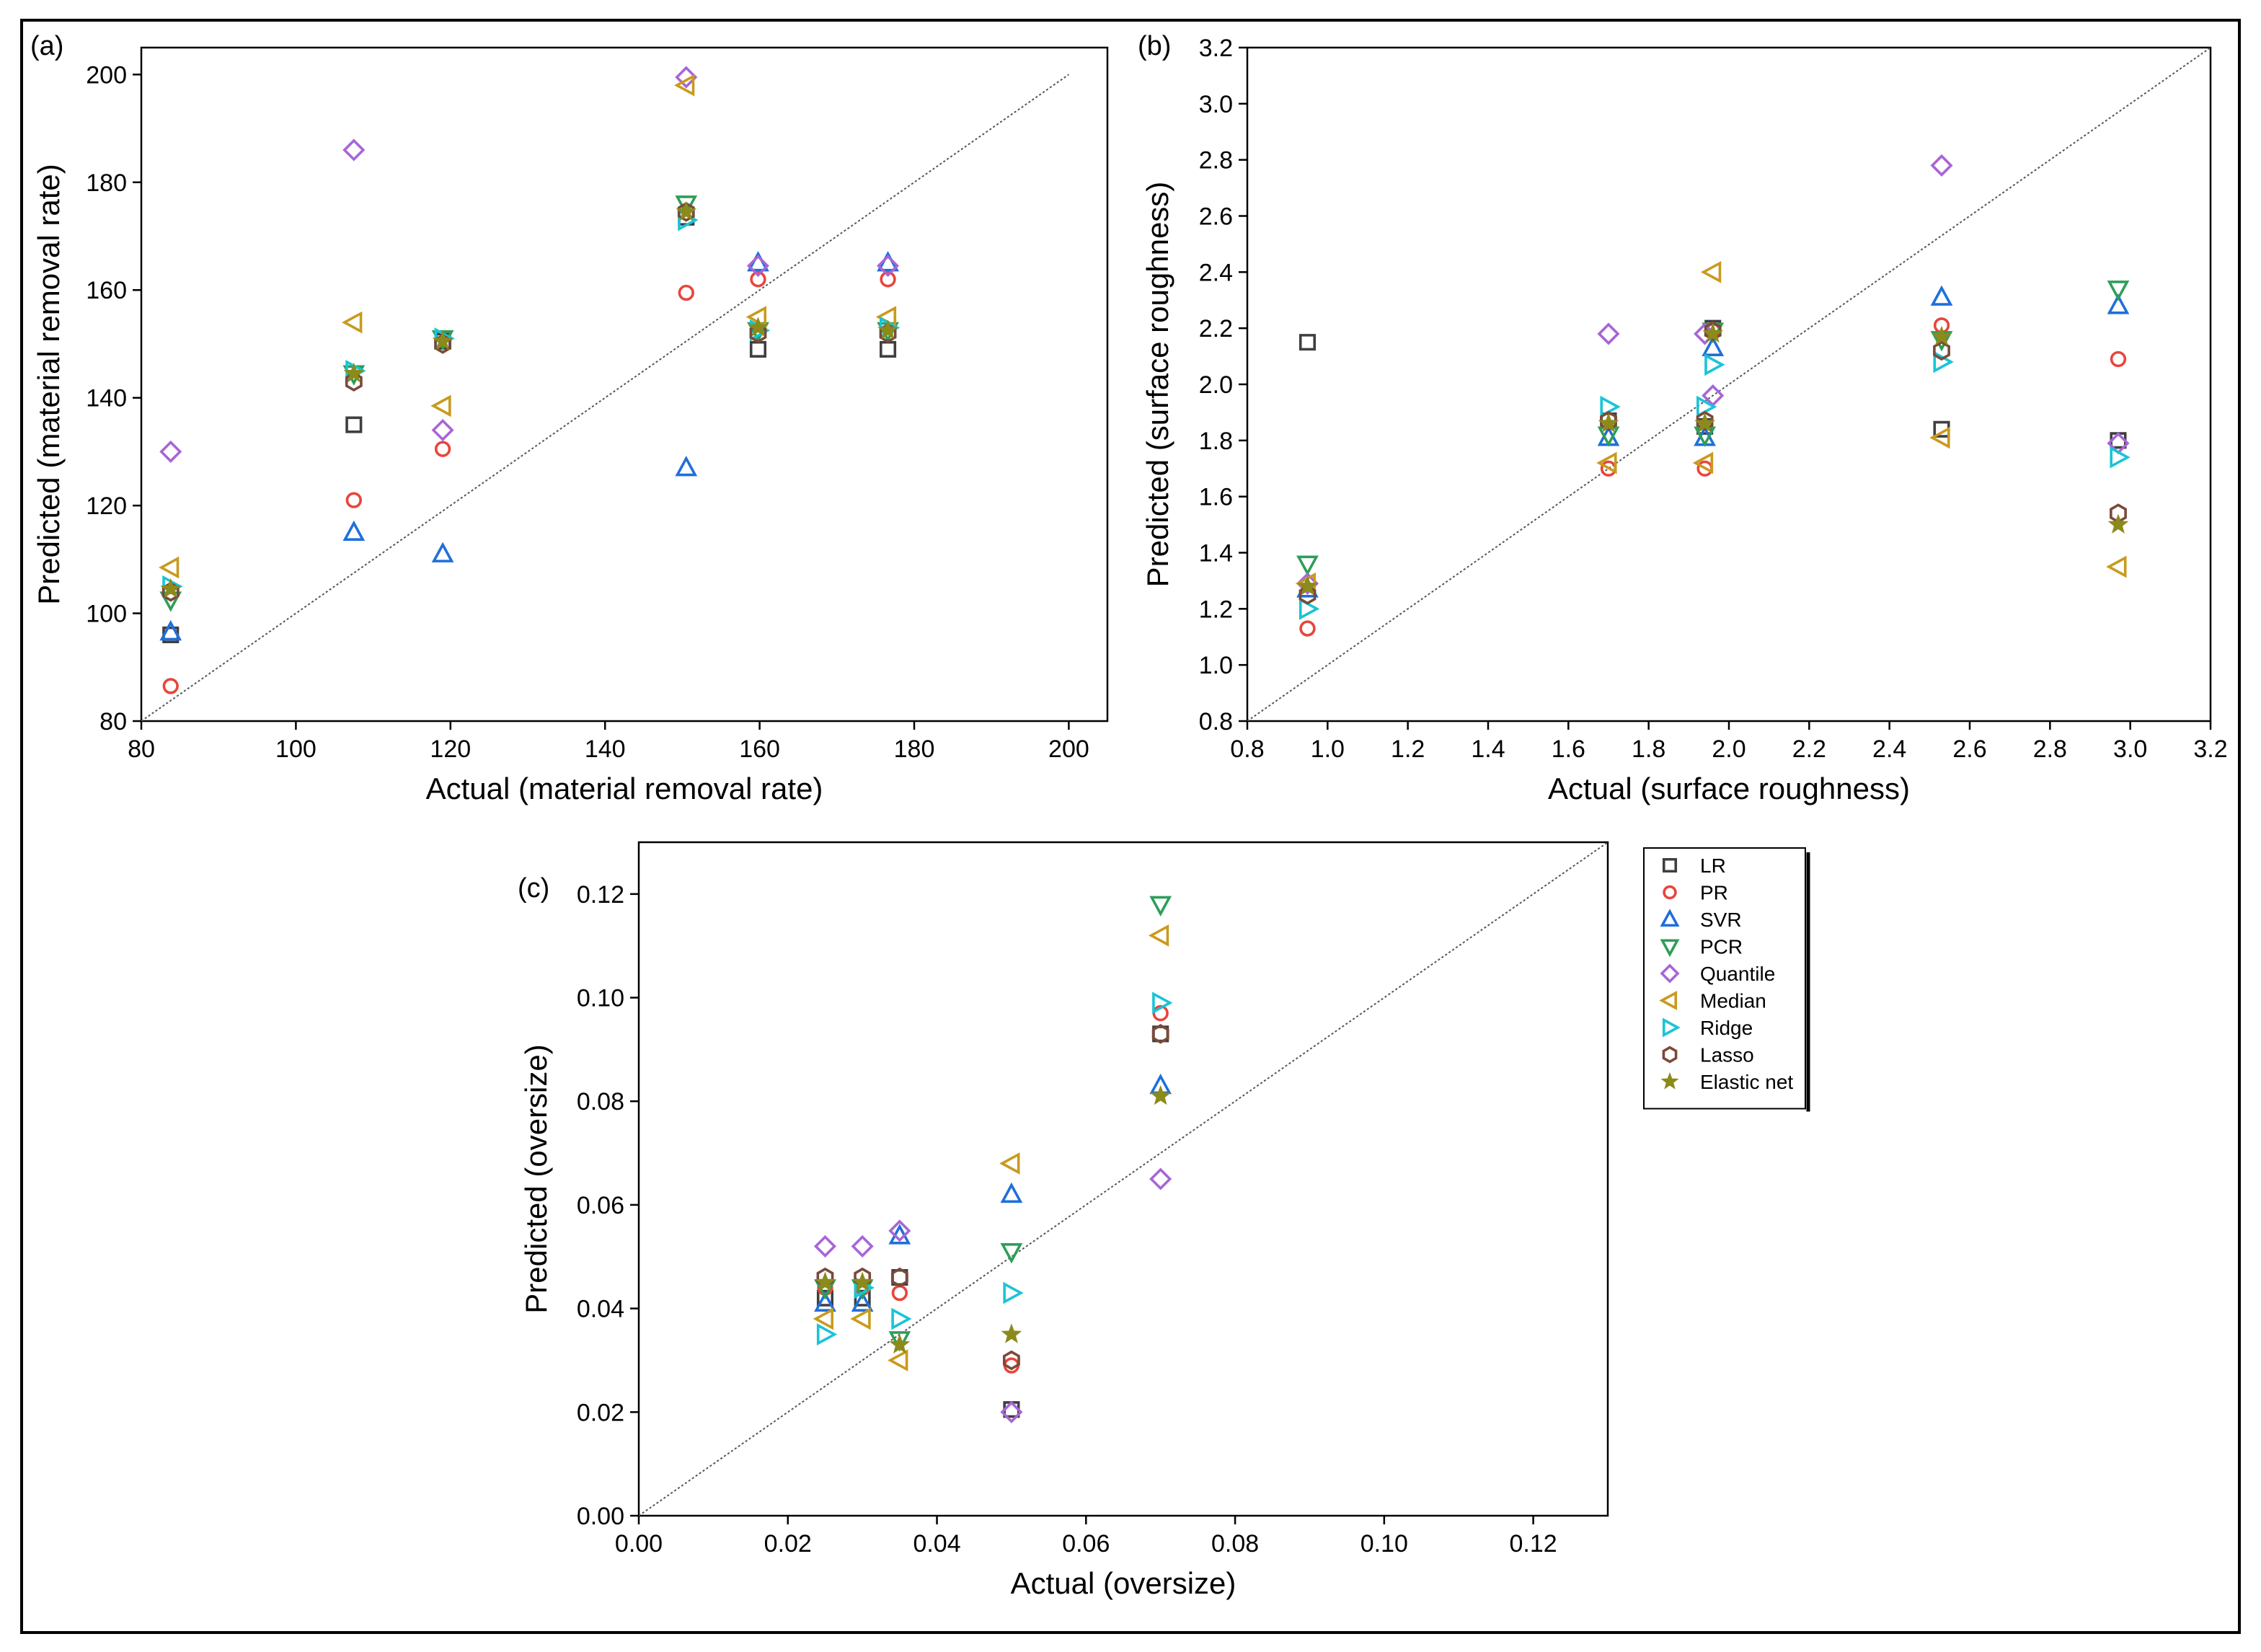 The width and height of the screenshot is (2261, 1652). I want to click on series-pr-a, so click(529, 482).